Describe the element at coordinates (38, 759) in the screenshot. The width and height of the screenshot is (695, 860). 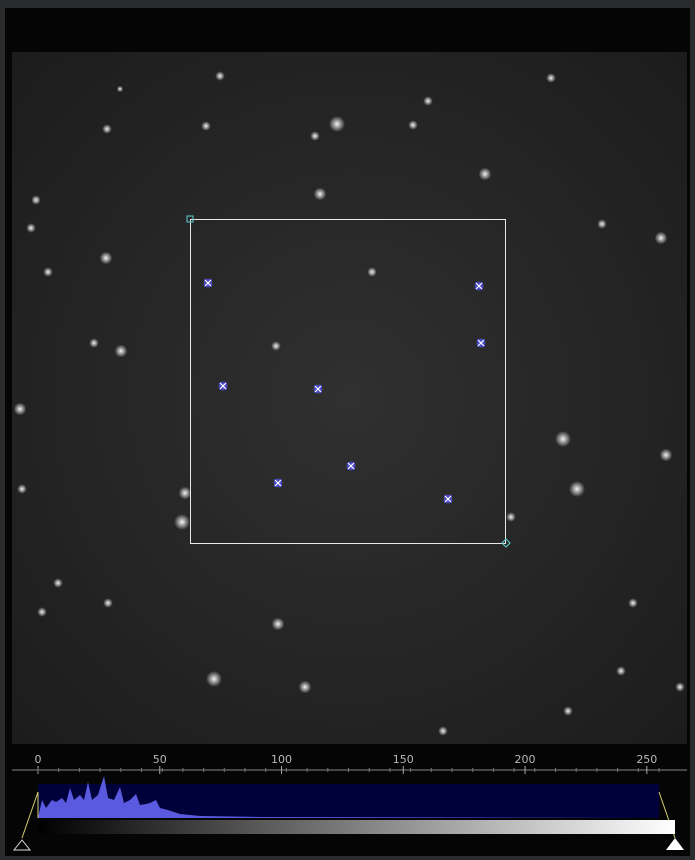
I see `tick-label: 0` at that location.